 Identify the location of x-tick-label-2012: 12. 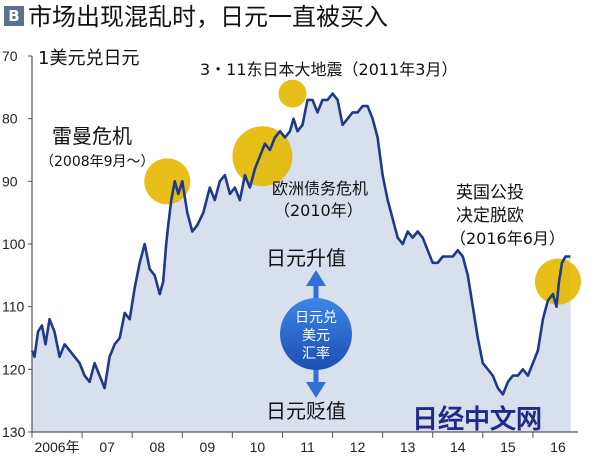
(358, 447).